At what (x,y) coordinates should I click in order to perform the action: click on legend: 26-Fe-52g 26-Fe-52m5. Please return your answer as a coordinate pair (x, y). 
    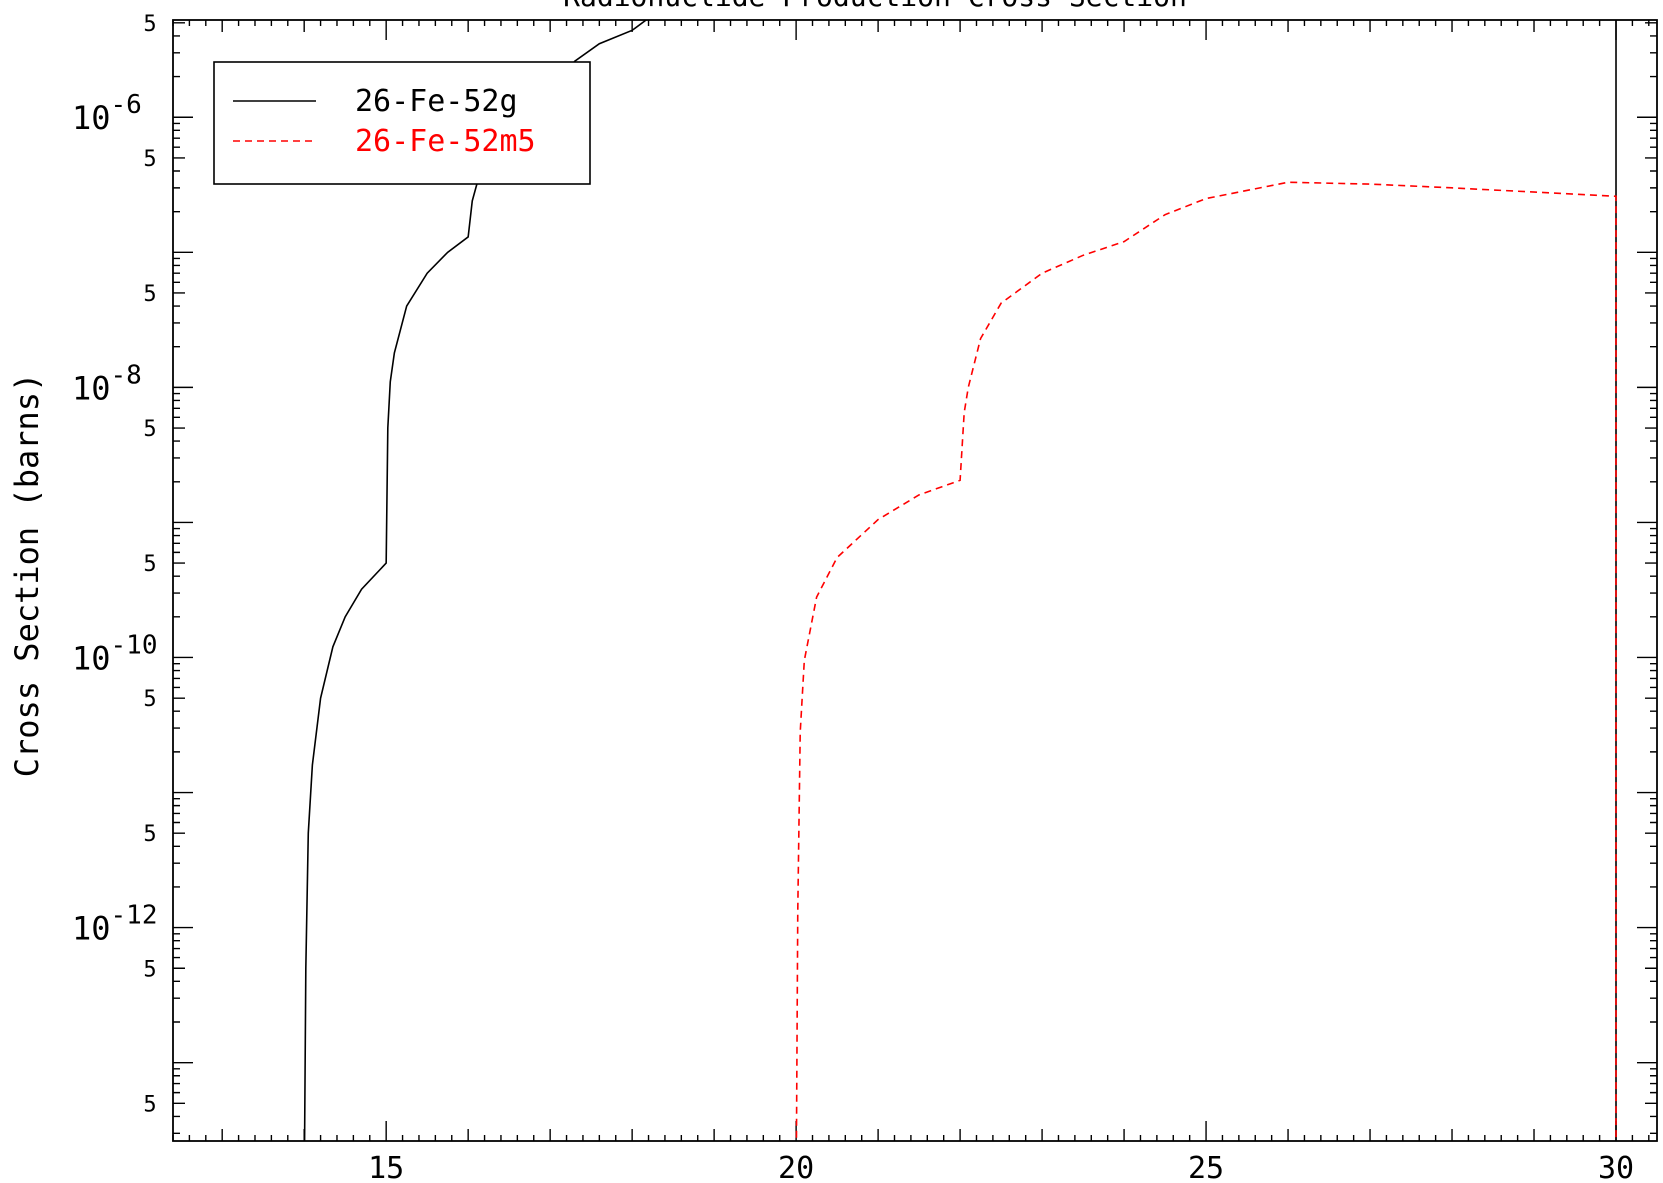
    Looking at the image, I should click on (402, 123).